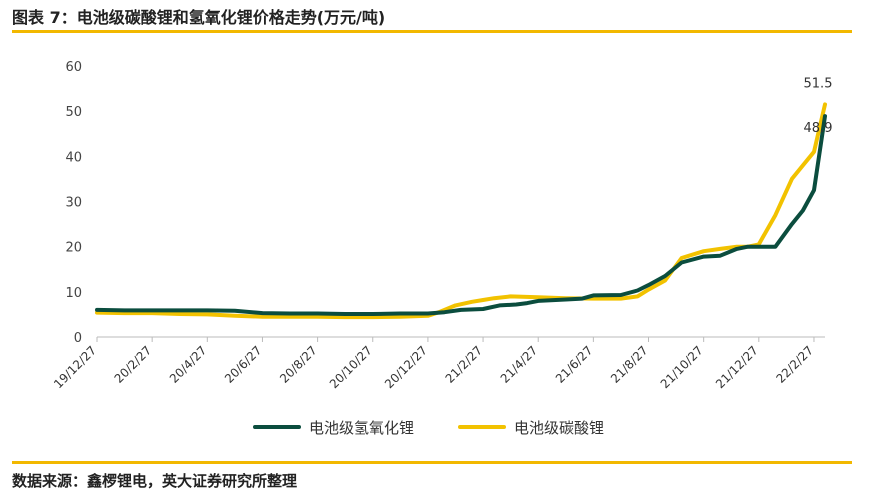 Image resolution: width=880 pixels, height=500 pixels. Describe the element at coordinates (243, 364) in the screenshot. I see `x-tick-label: 20/6/27` at that location.